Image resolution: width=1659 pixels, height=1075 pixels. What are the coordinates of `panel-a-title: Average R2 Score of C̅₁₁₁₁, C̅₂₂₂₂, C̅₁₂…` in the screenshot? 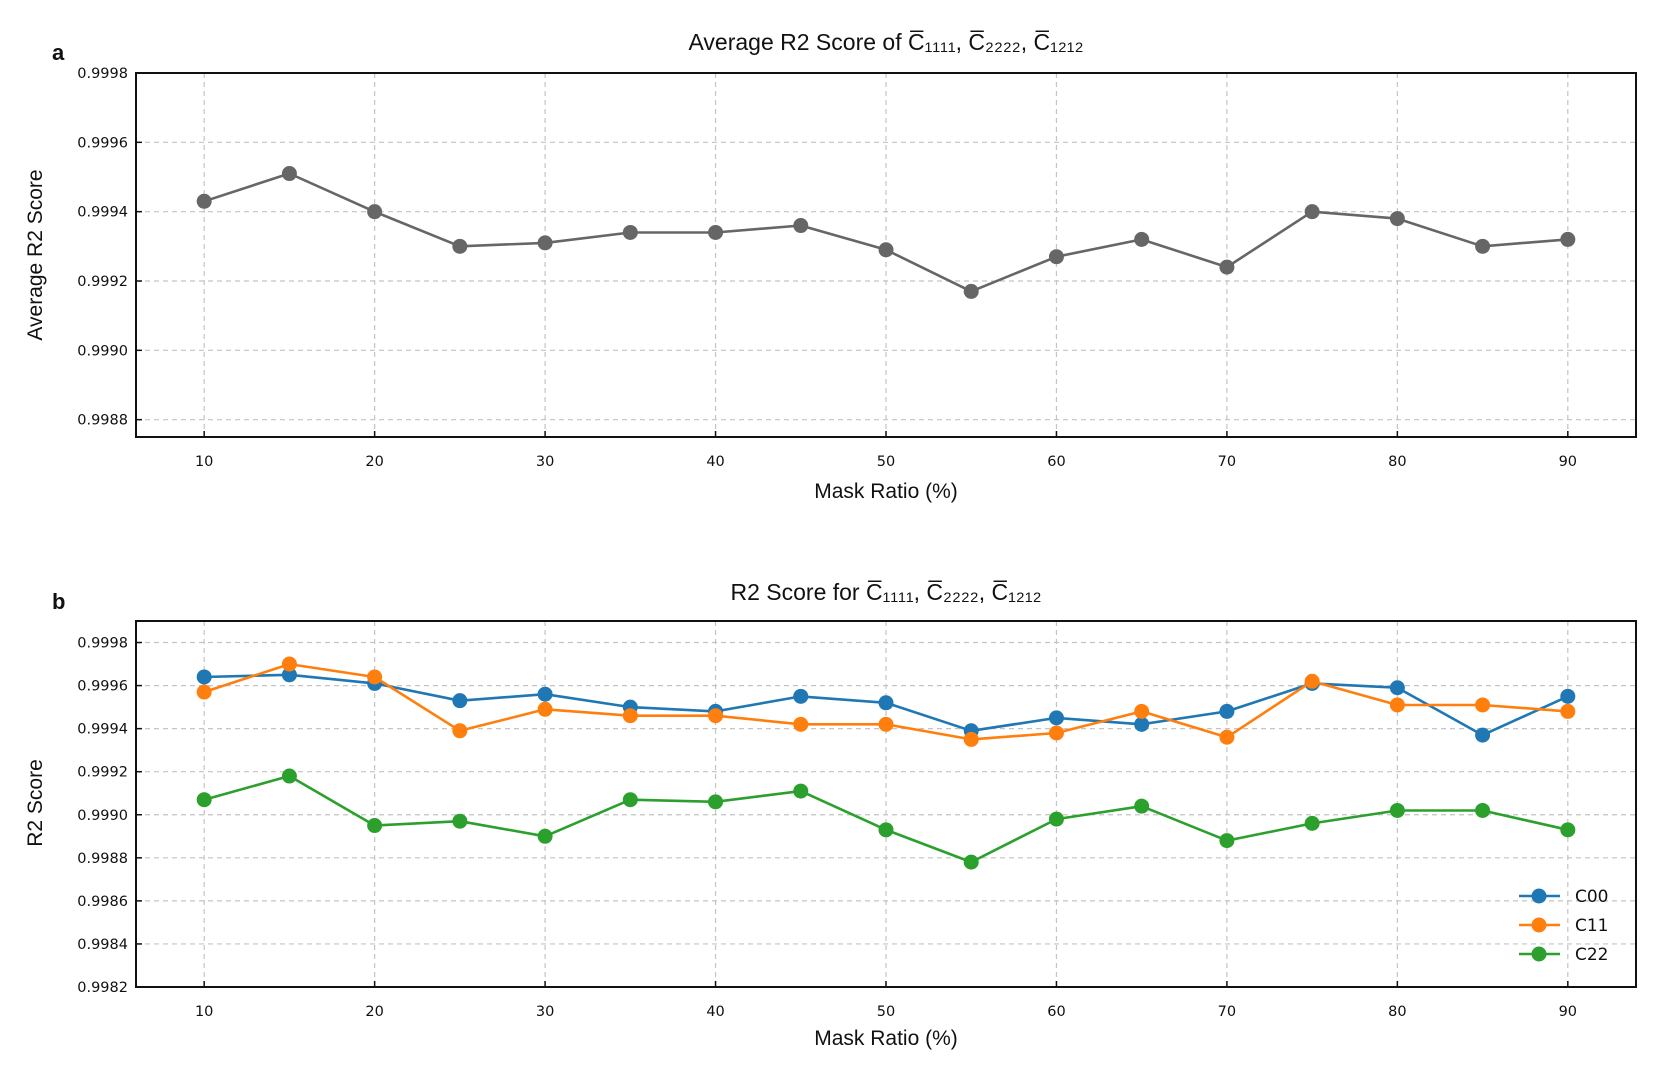 It's located at (886, 42).